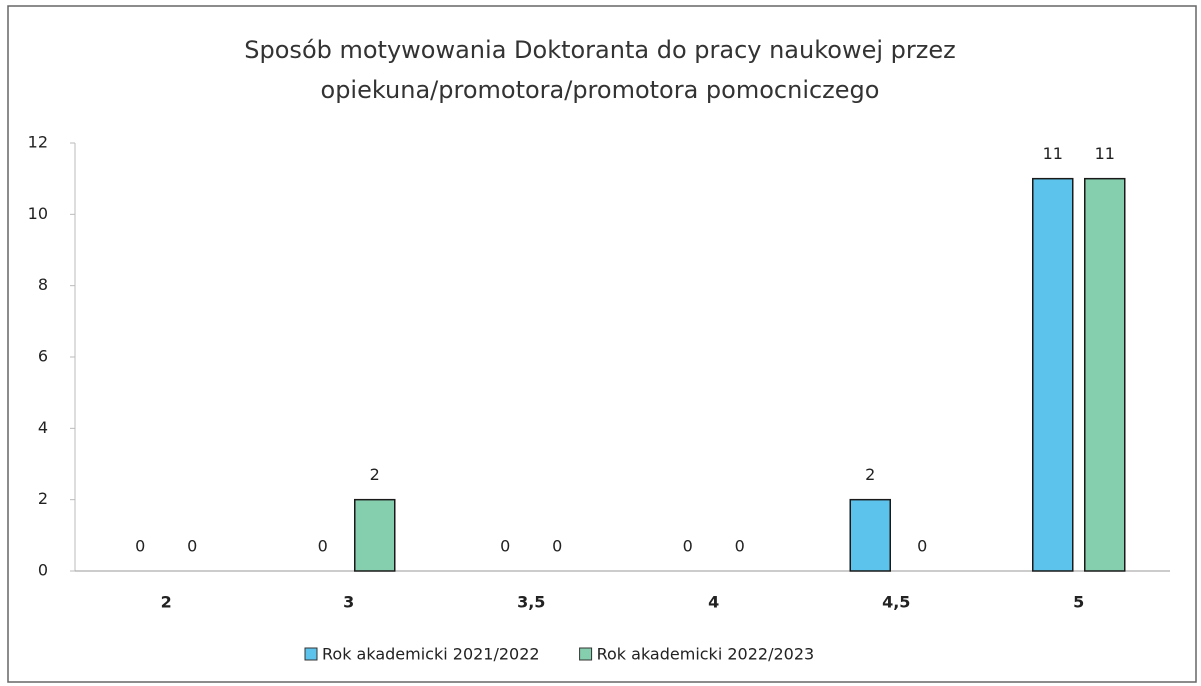  I want to click on x-tick-label: 4,5, so click(896, 602).